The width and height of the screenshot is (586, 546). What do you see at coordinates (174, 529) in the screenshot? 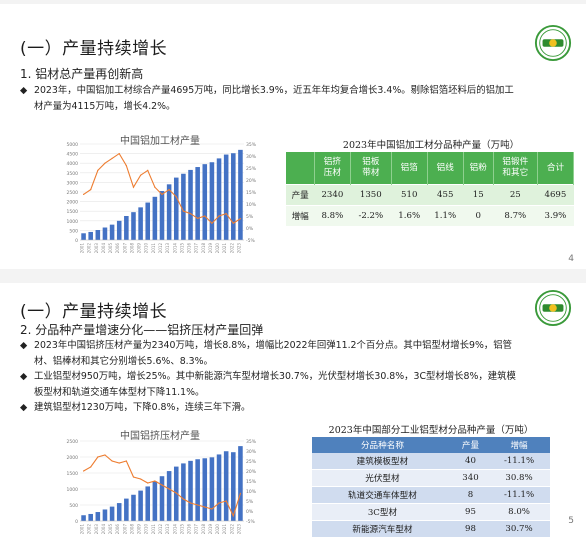
I see `x-tick-label: 2014` at bounding box center [174, 529].